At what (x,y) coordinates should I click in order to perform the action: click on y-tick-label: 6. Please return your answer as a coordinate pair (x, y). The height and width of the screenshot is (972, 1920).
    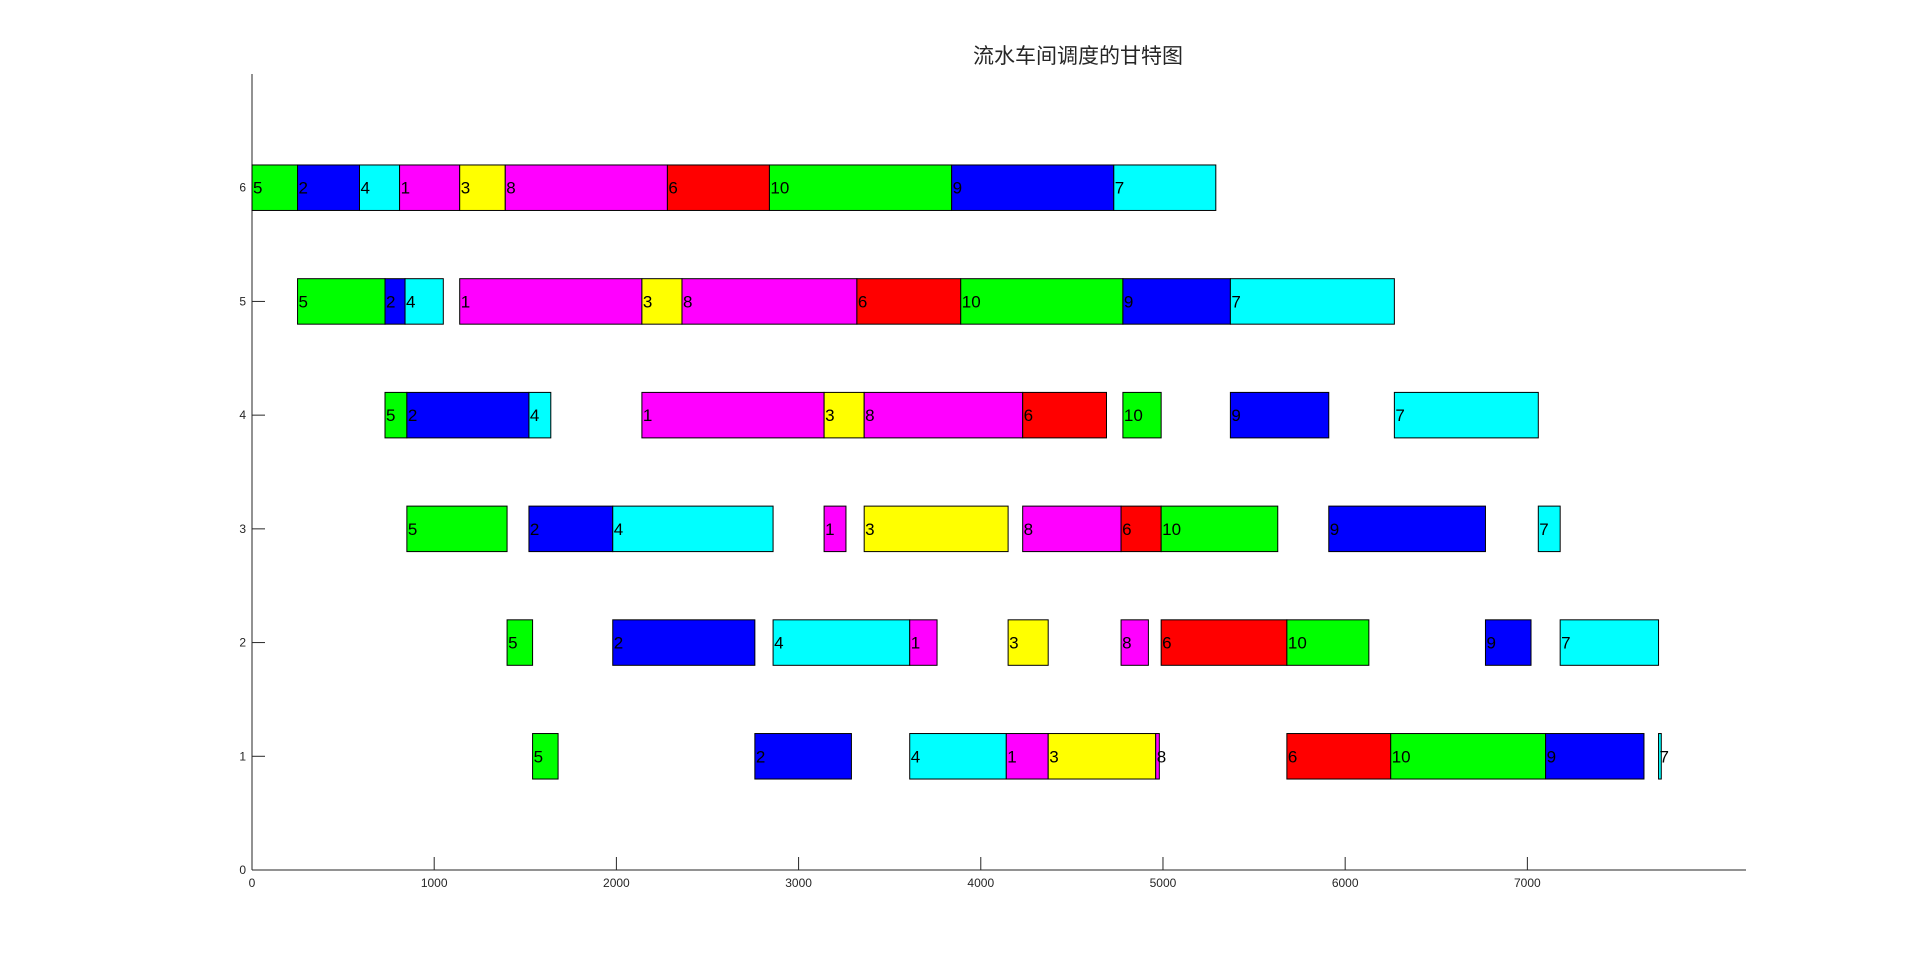
    Looking at the image, I should click on (242, 188).